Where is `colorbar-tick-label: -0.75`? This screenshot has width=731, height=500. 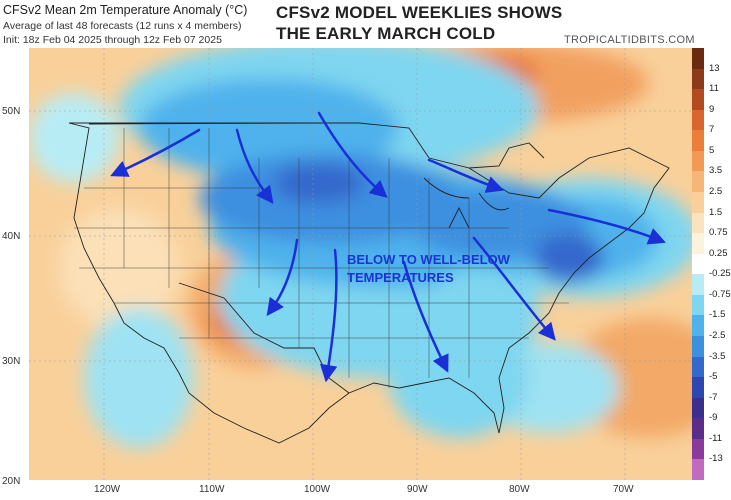 colorbar-tick-label: -0.75 is located at coordinates (720, 294).